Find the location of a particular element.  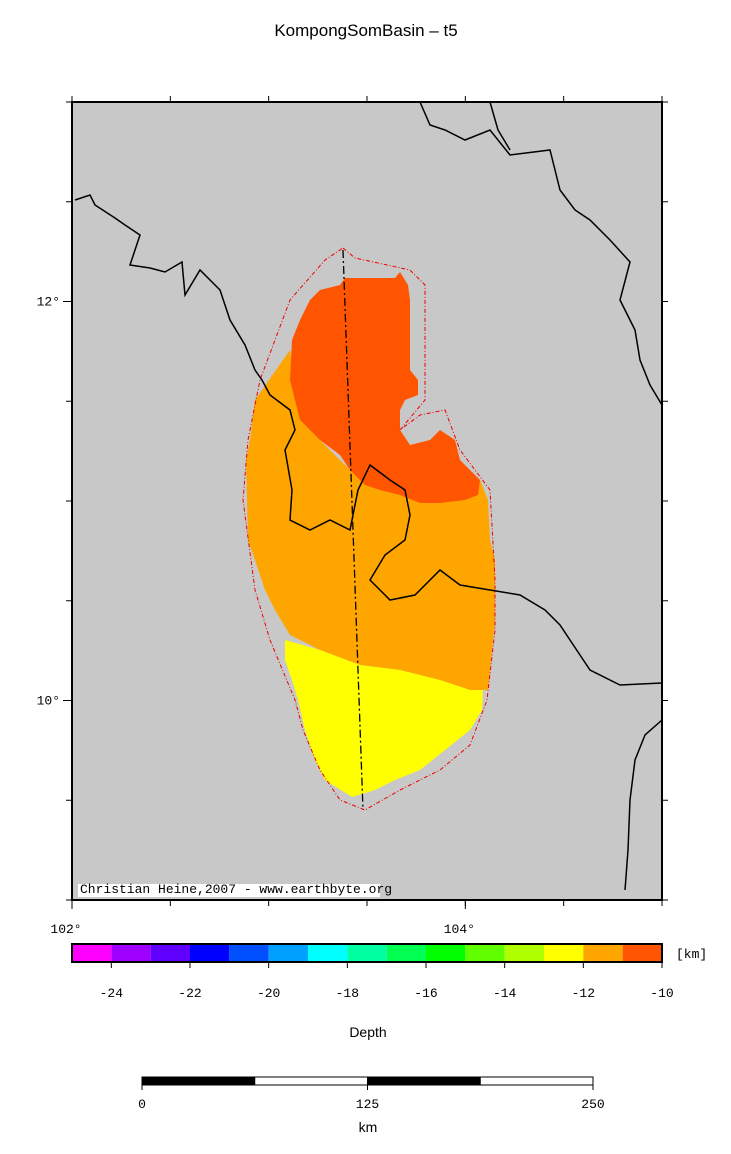

profile-line is located at coordinates (353, 530).